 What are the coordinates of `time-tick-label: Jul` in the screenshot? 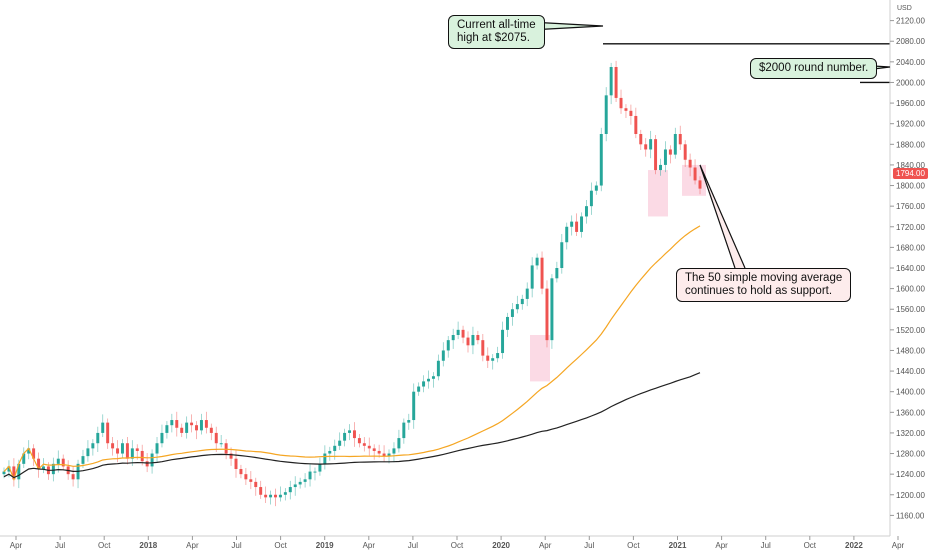 It's located at (413, 545).